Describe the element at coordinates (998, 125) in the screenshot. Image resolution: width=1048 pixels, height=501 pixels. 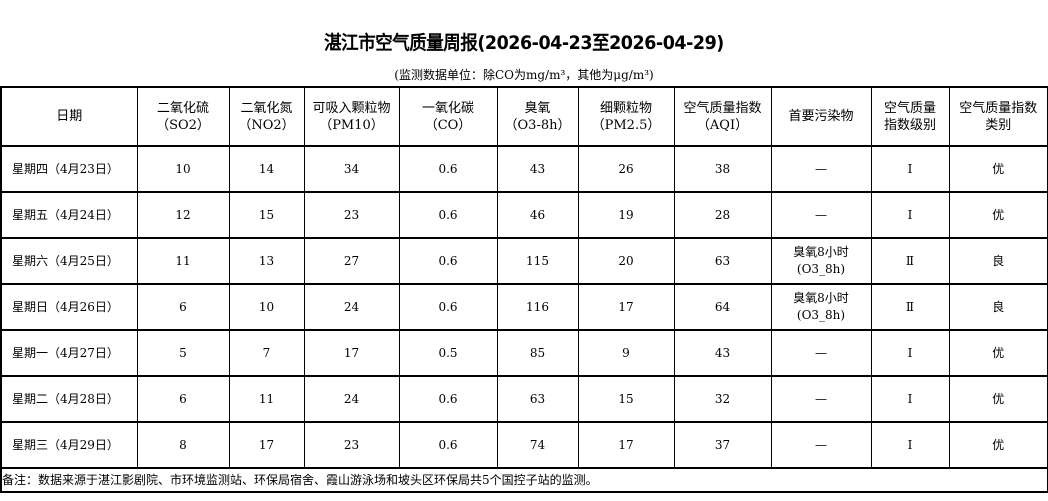
I see `header-line2: 类别` at that location.